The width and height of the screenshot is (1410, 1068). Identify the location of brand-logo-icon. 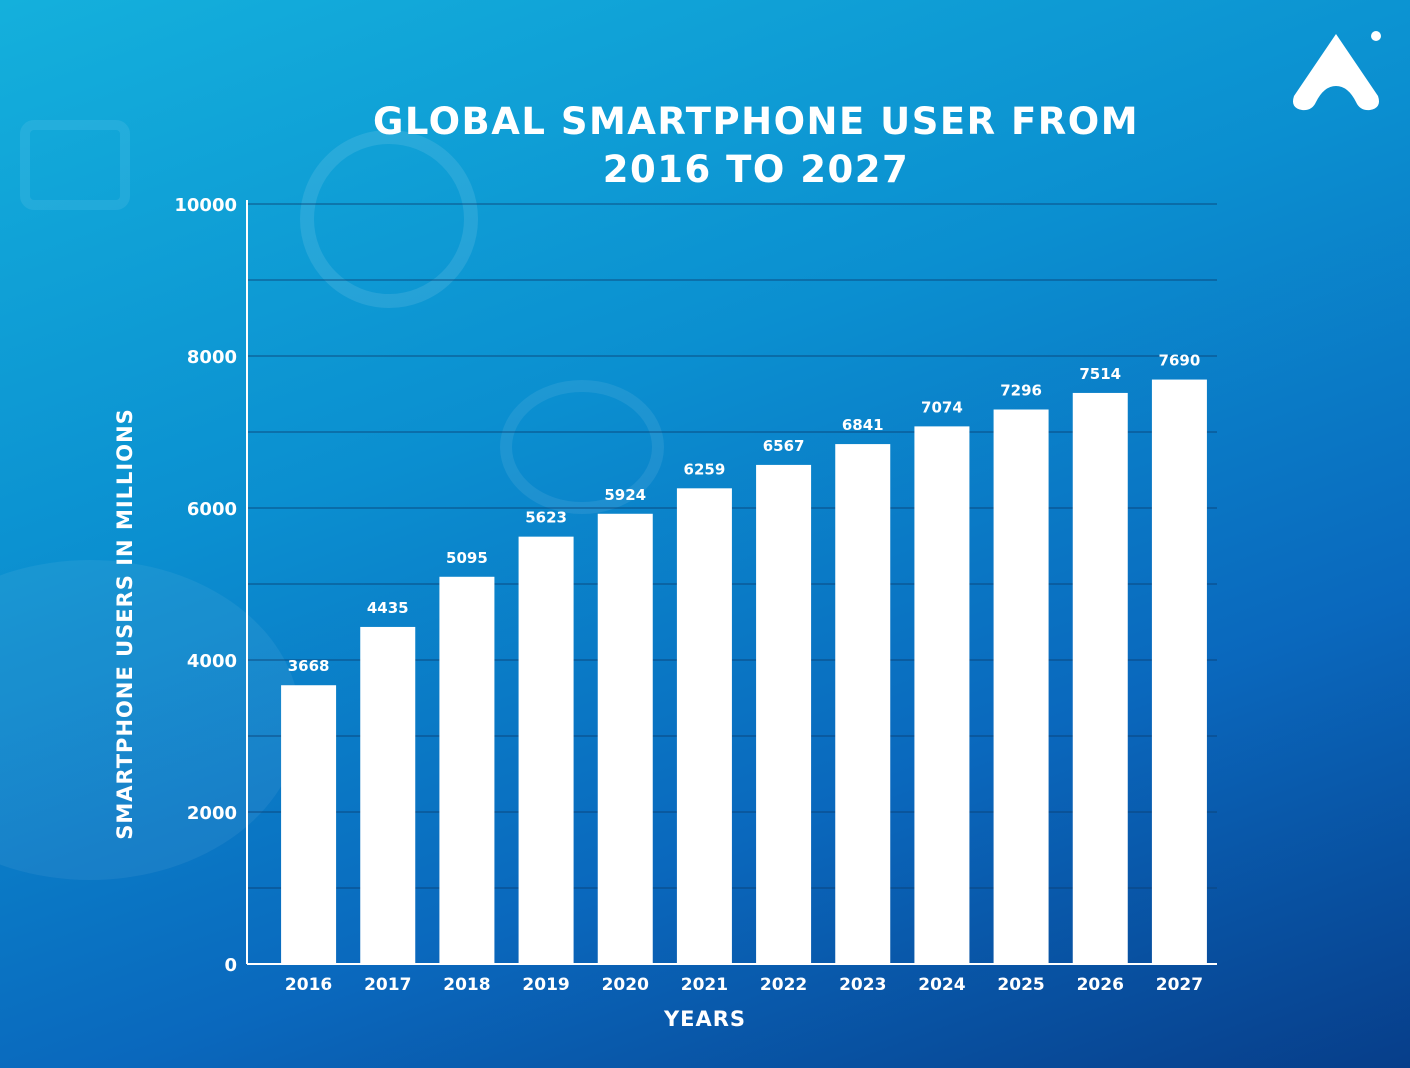
(1337, 71).